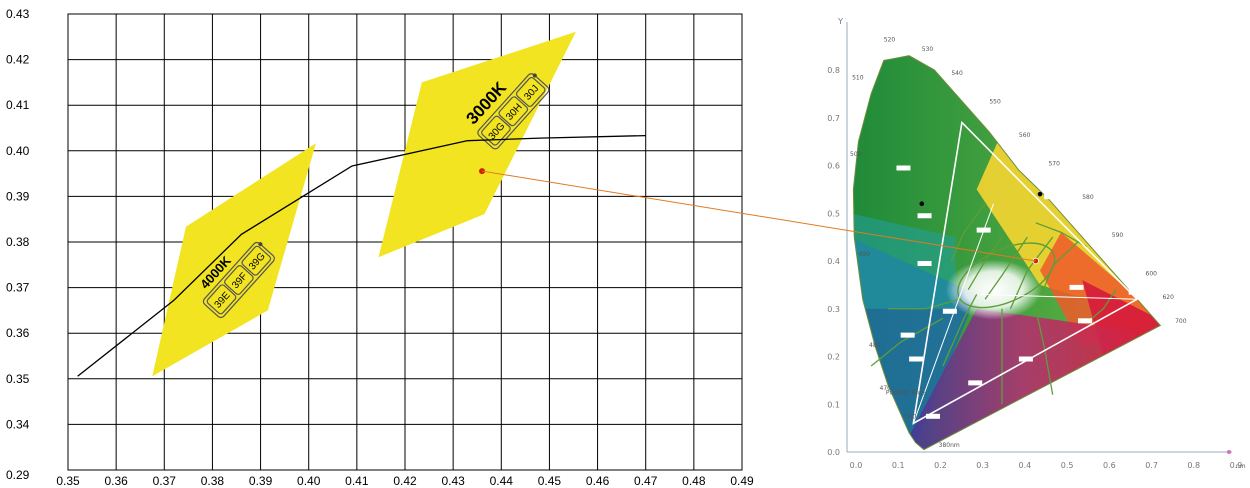  I want to click on cie-axis-end-dot, so click(1229, 452).